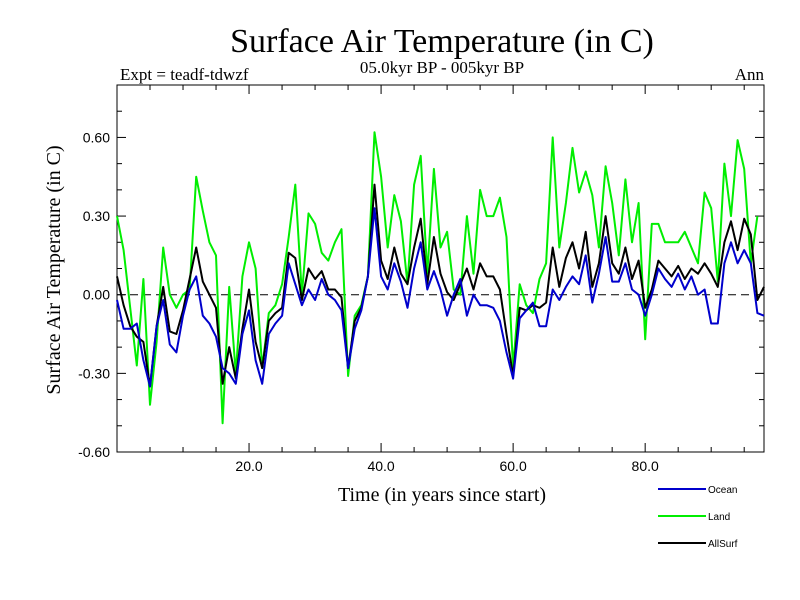 Image resolution: width=800 pixels, height=600 pixels. I want to click on x-tick-labels: 20.0 40.0 60.0 80.0, so click(447, 466).